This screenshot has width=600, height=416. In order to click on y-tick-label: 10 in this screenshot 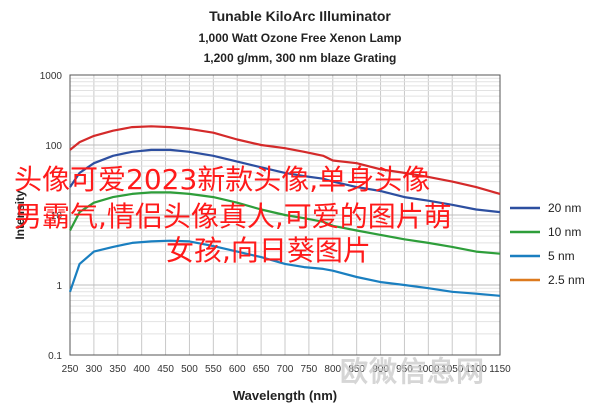, I will do `click(57, 216)`.